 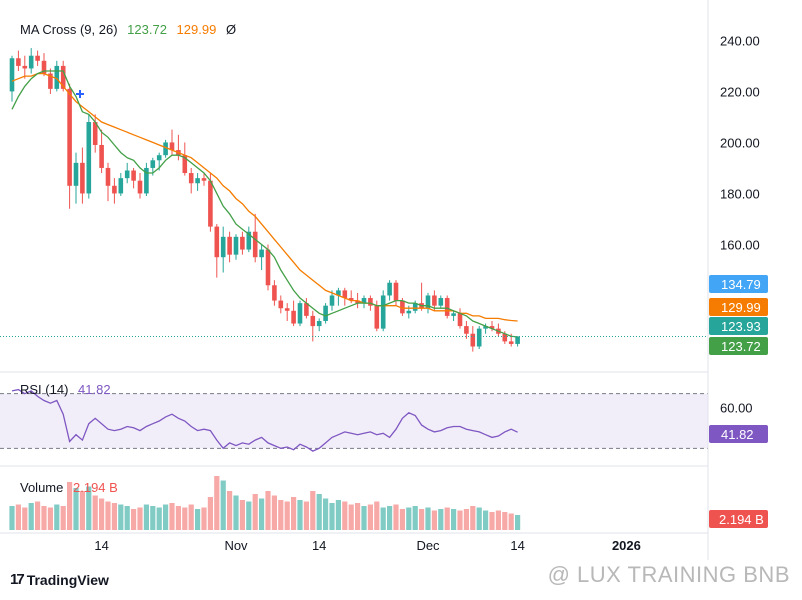 I want to click on volume-pane, so click(x=265, y=503).